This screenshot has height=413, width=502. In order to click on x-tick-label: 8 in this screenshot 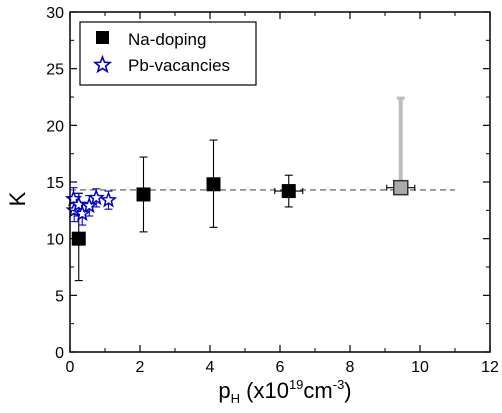, I will do `click(350, 367)`.